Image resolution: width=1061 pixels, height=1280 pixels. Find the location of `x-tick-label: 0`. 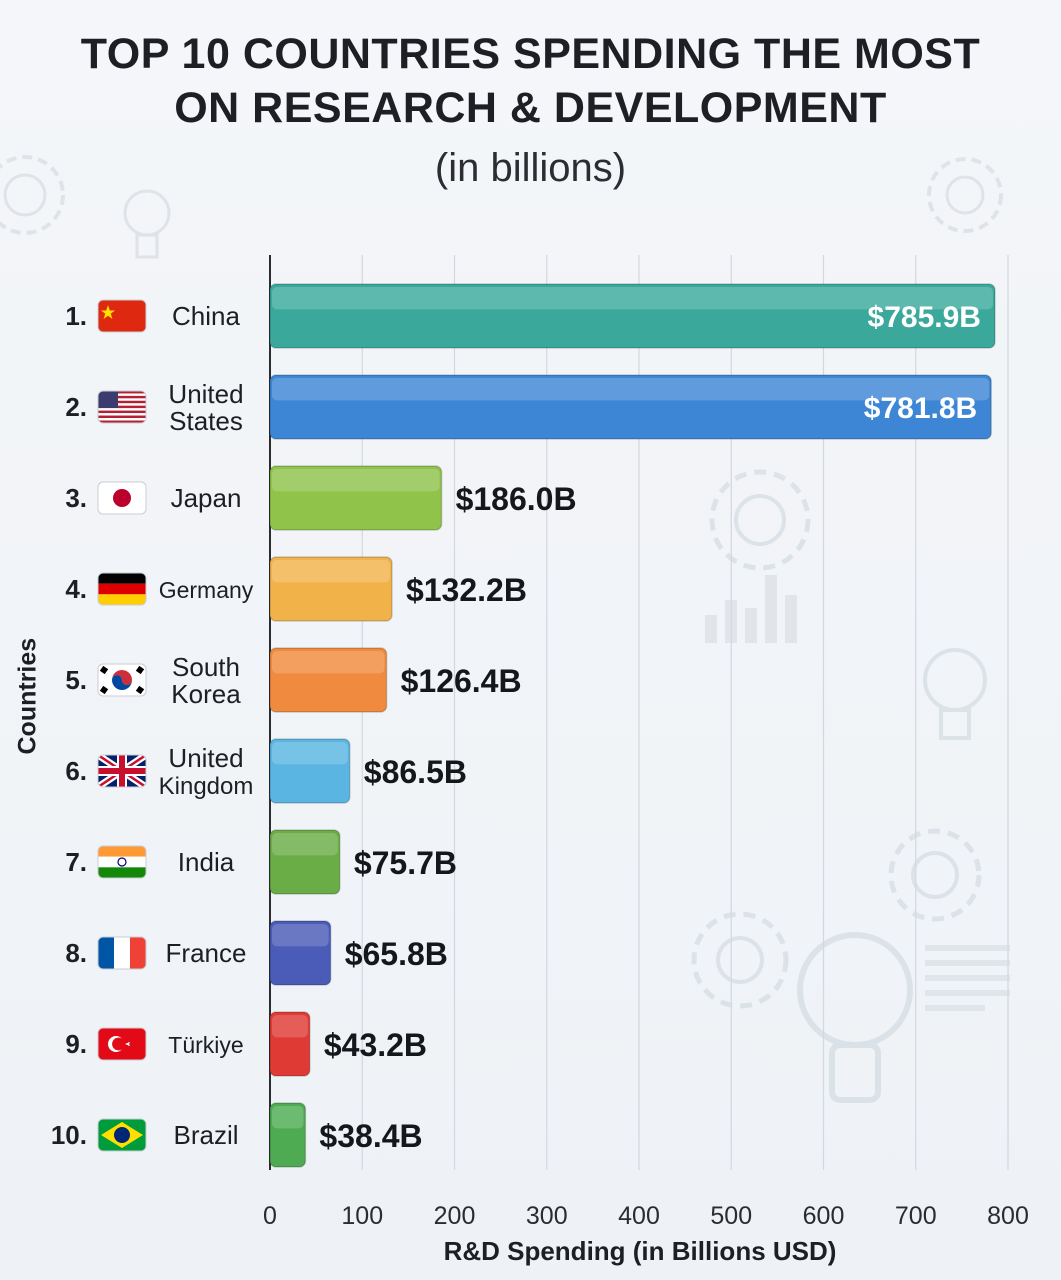

x-tick-label: 0 is located at coordinates (270, 1216).